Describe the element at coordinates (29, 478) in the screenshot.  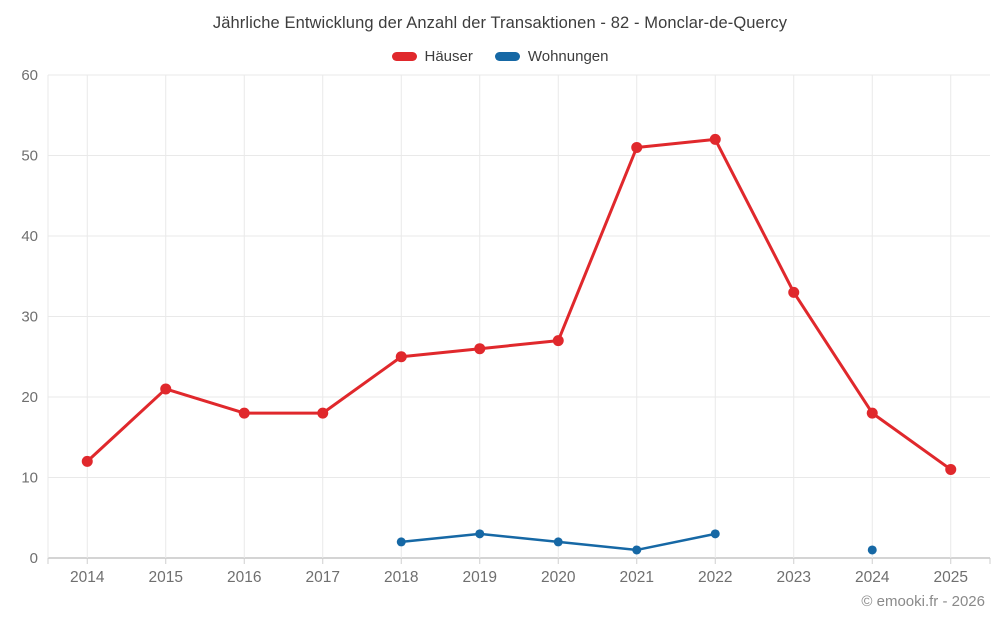
I see `y-axis-tick-label: 10` at that location.